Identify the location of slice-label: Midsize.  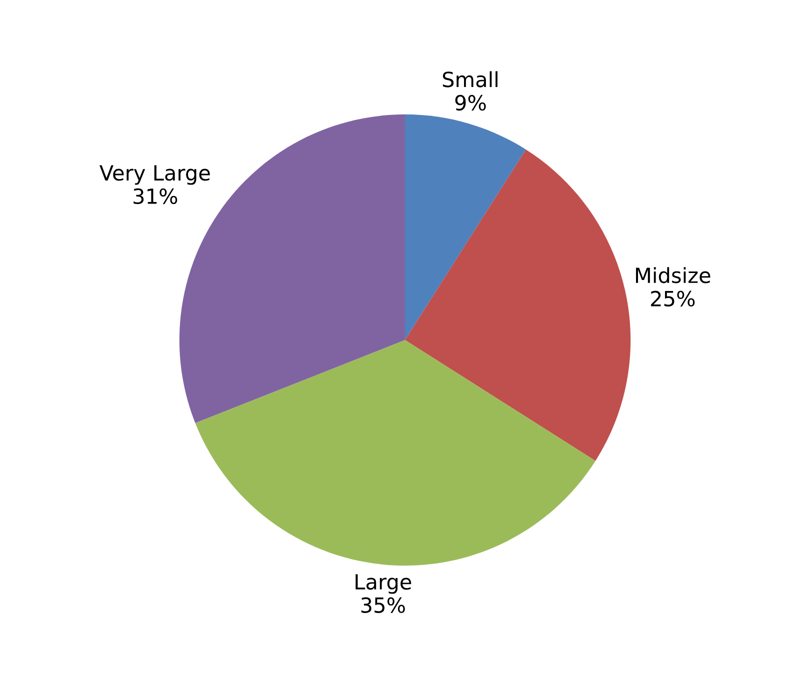
(673, 275).